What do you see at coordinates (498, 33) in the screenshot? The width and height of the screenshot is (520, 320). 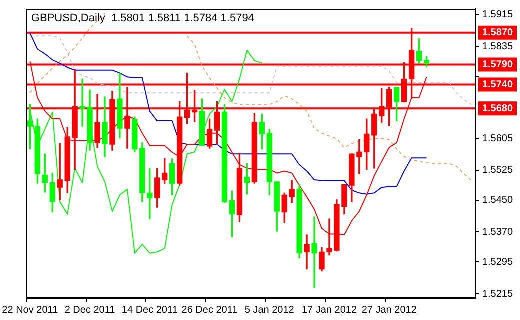 I see `ref-line-label: 1.5870` at bounding box center [498, 33].